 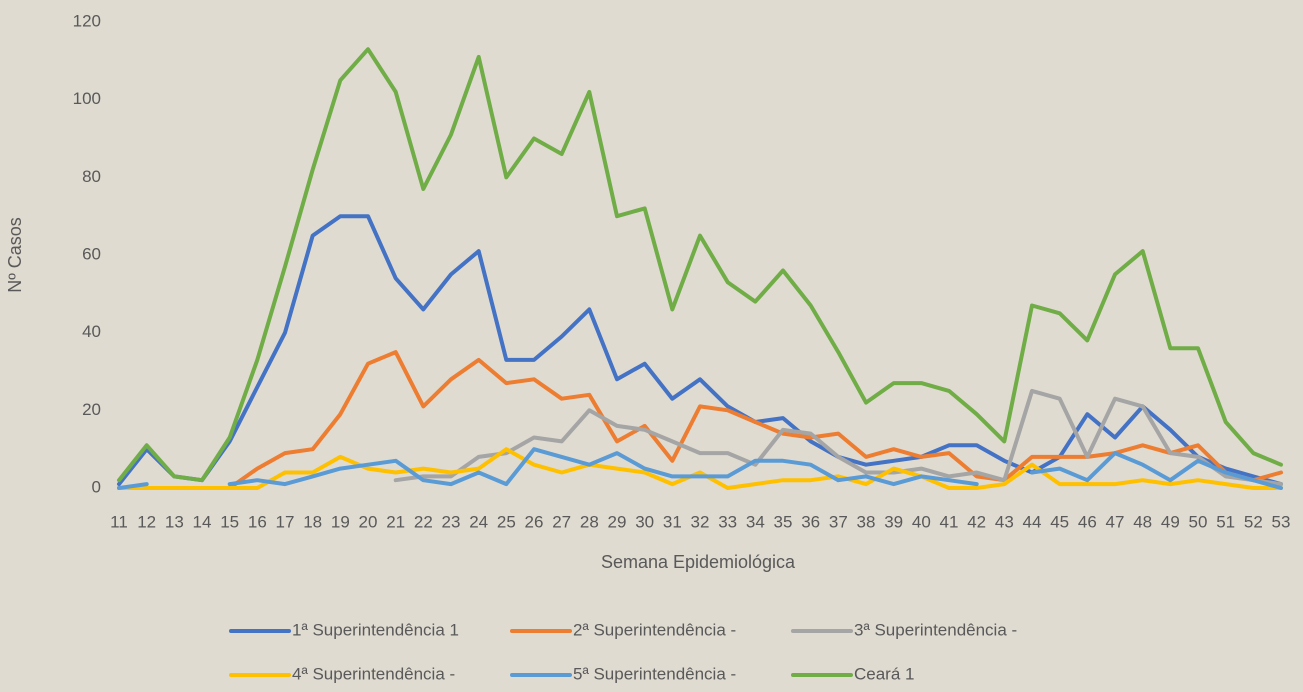 I want to click on x-tick-label: 50, so click(x=1198, y=521).